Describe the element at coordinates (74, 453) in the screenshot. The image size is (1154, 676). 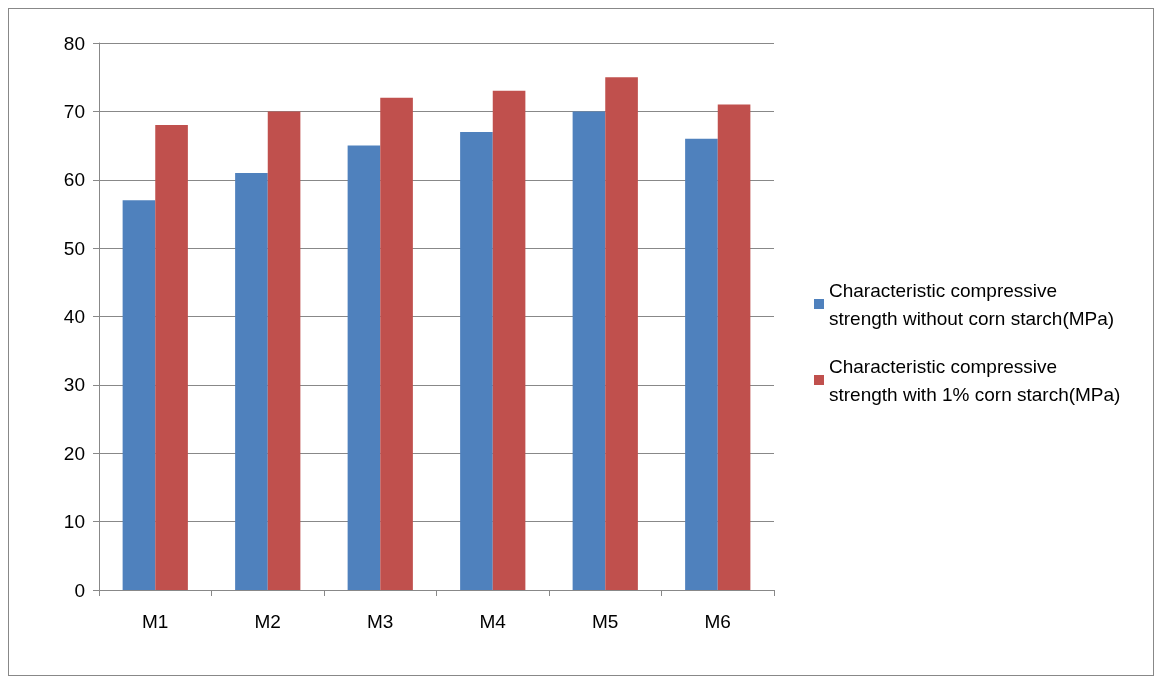
I see `y-tick-label: 20` at that location.